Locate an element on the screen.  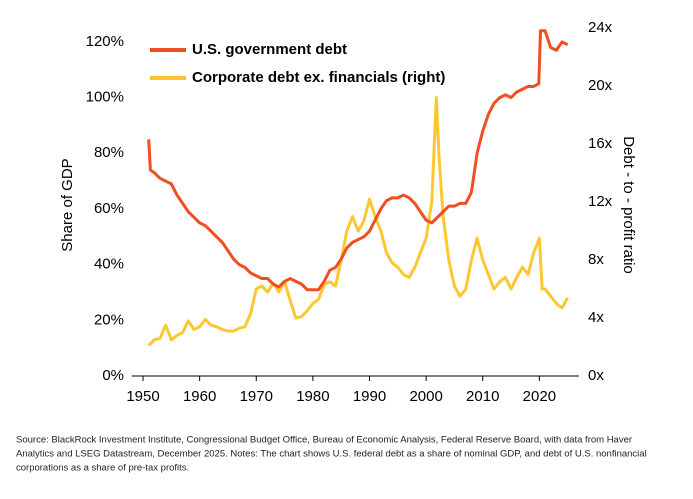
y-tick-label: 100% is located at coordinates (105, 97).